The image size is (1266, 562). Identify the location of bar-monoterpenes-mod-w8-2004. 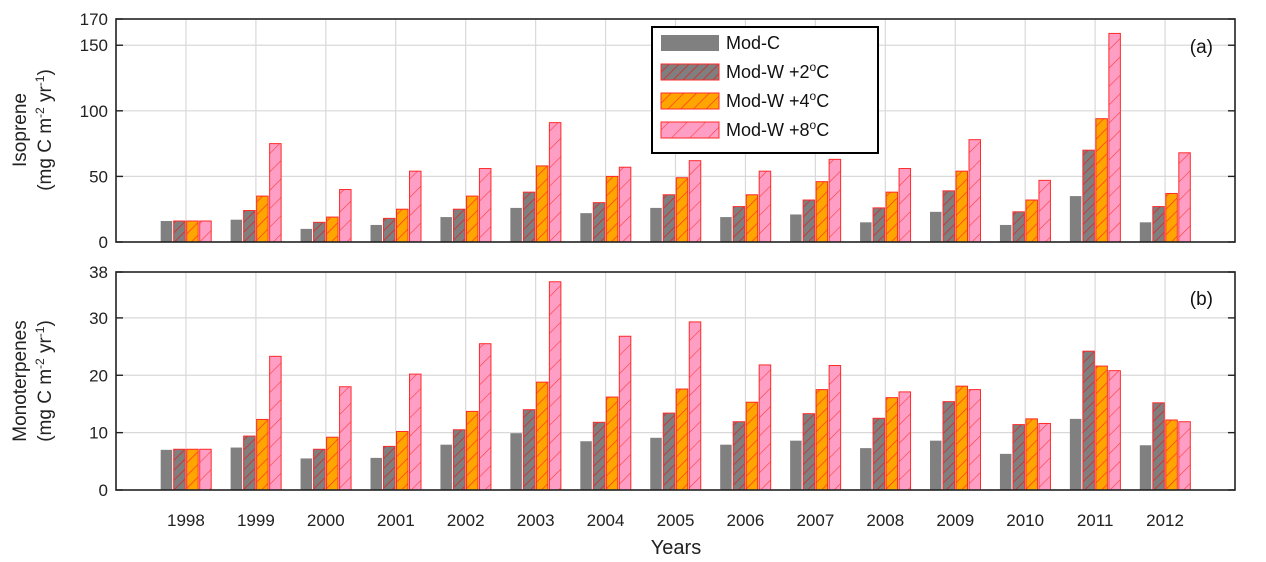
(625, 413).